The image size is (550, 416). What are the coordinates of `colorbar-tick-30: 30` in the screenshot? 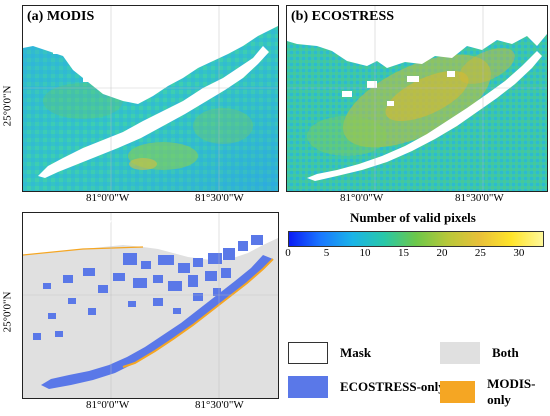 It's located at (519, 253).